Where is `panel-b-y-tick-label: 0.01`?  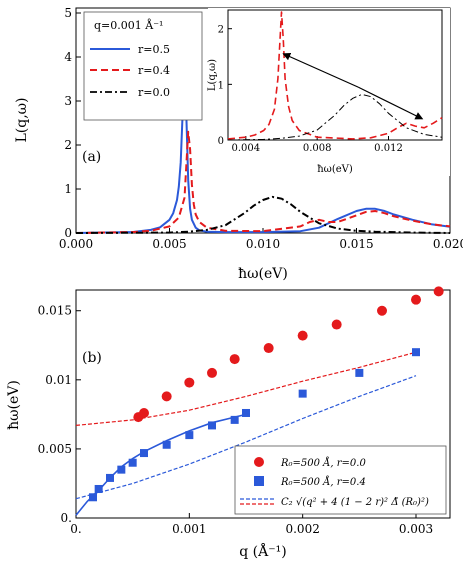
panel-b-y-tick-label: 0.01 is located at coordinates (58, 380).